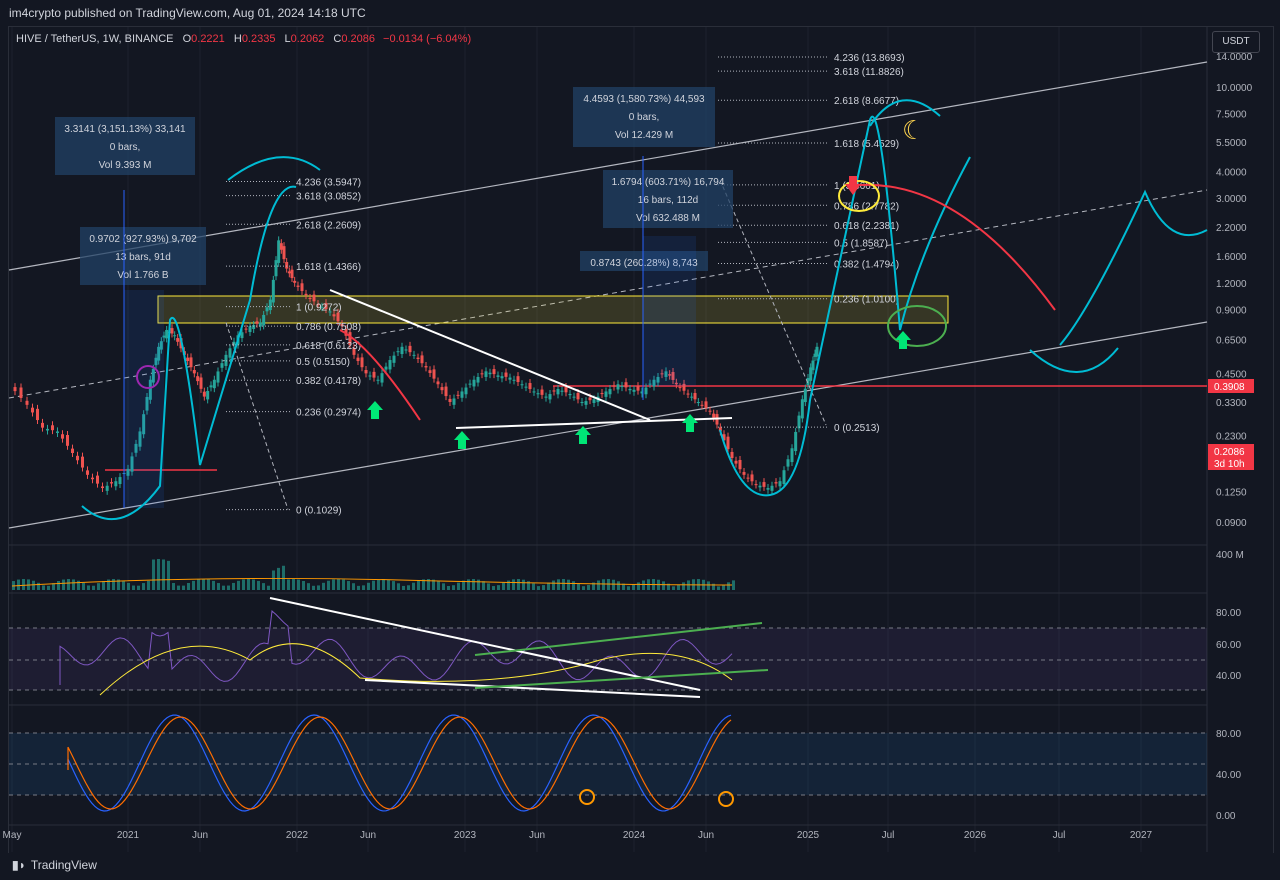 The image size is (1280, 880). I want to click on tv-logo-icon: ▮◗, so click(19, 865).